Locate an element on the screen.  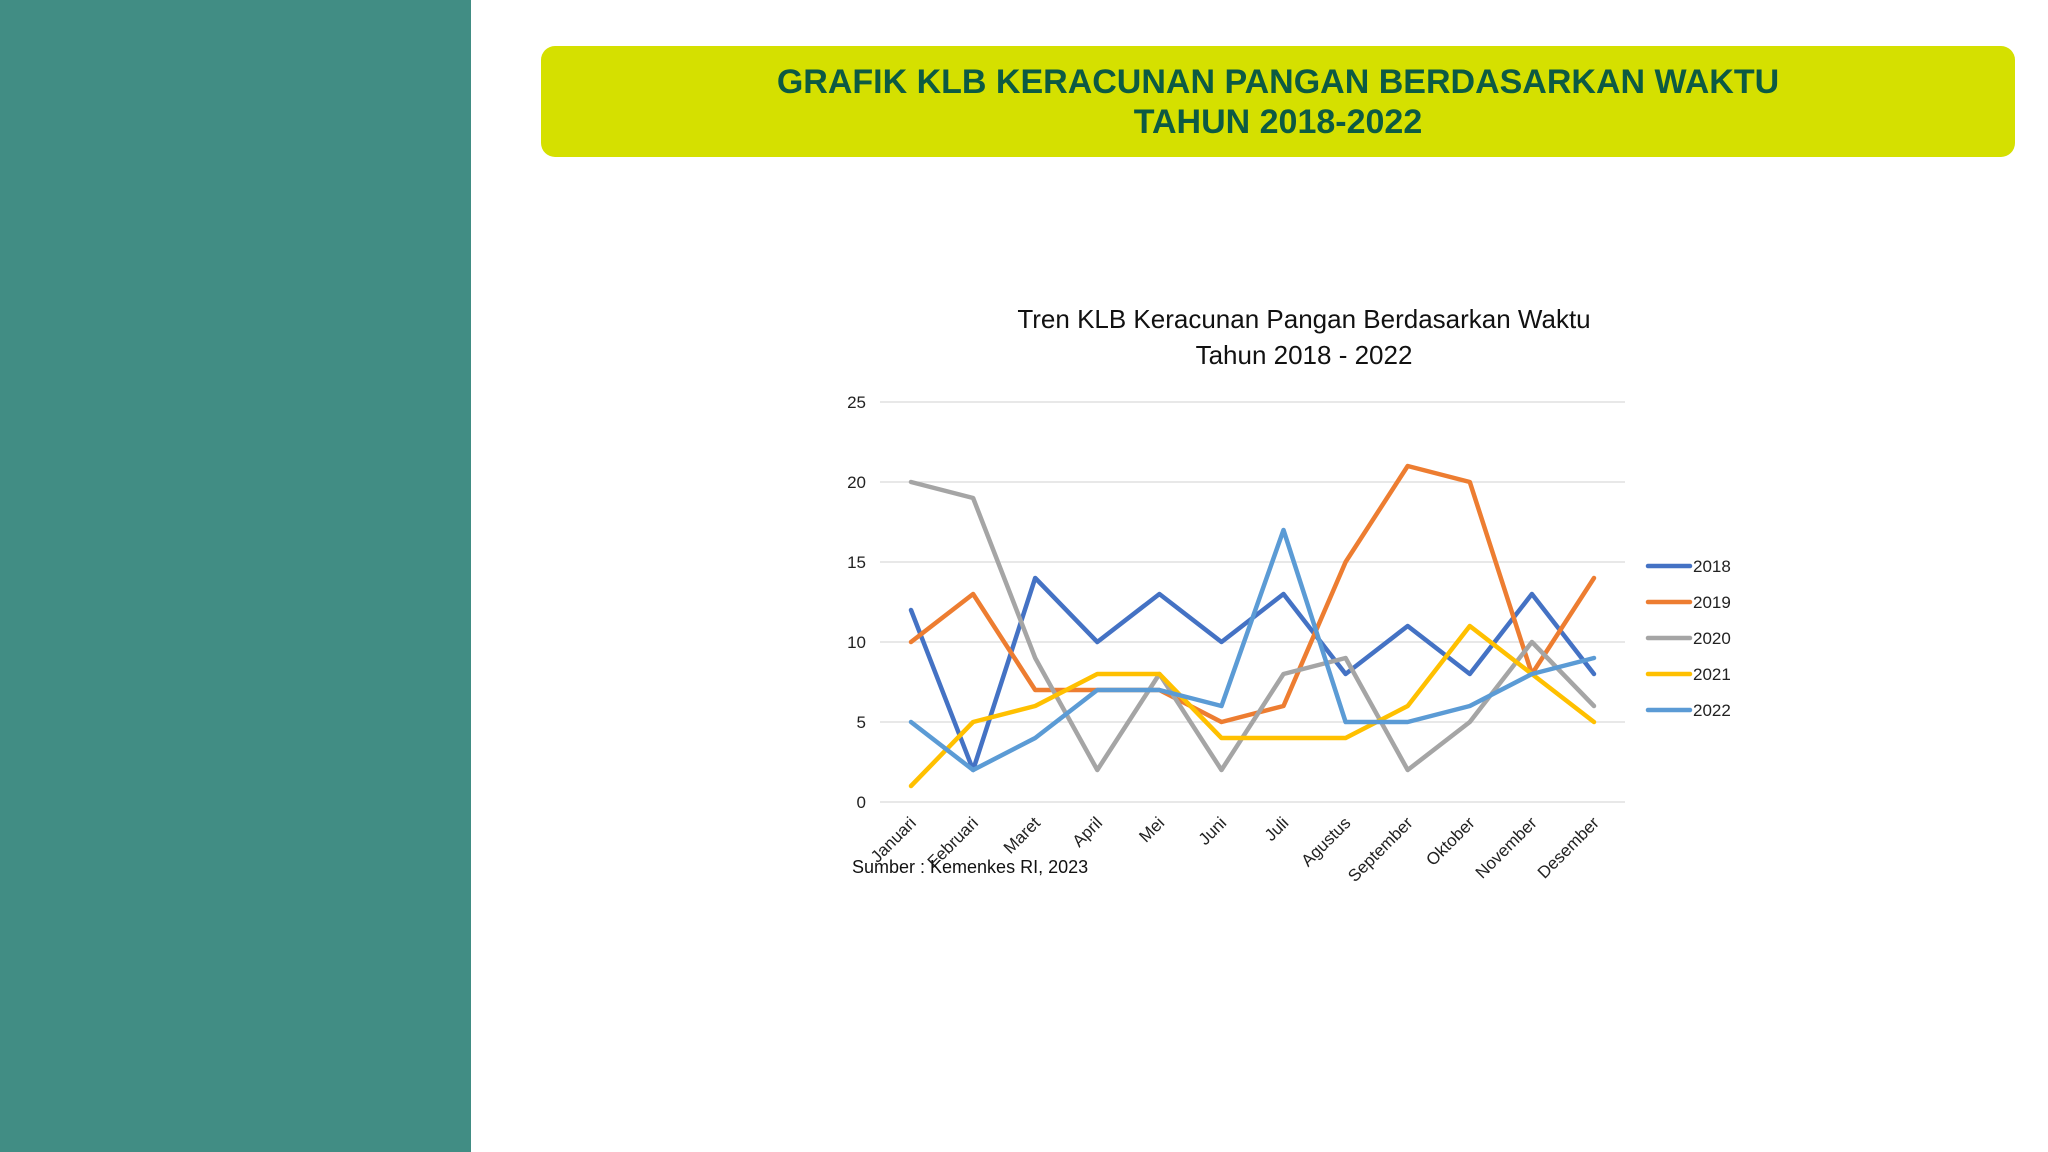
x-tick-label: April is located at coordinates (1087, 831).